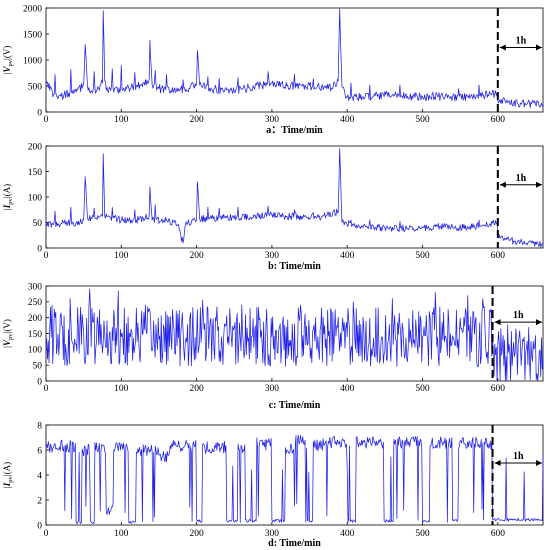 The image size is (548, 550). What do you see at coordinates (32, 61) in the screenshot?
I see `y-tick-label: 1000` at bounding box center [32, 61].